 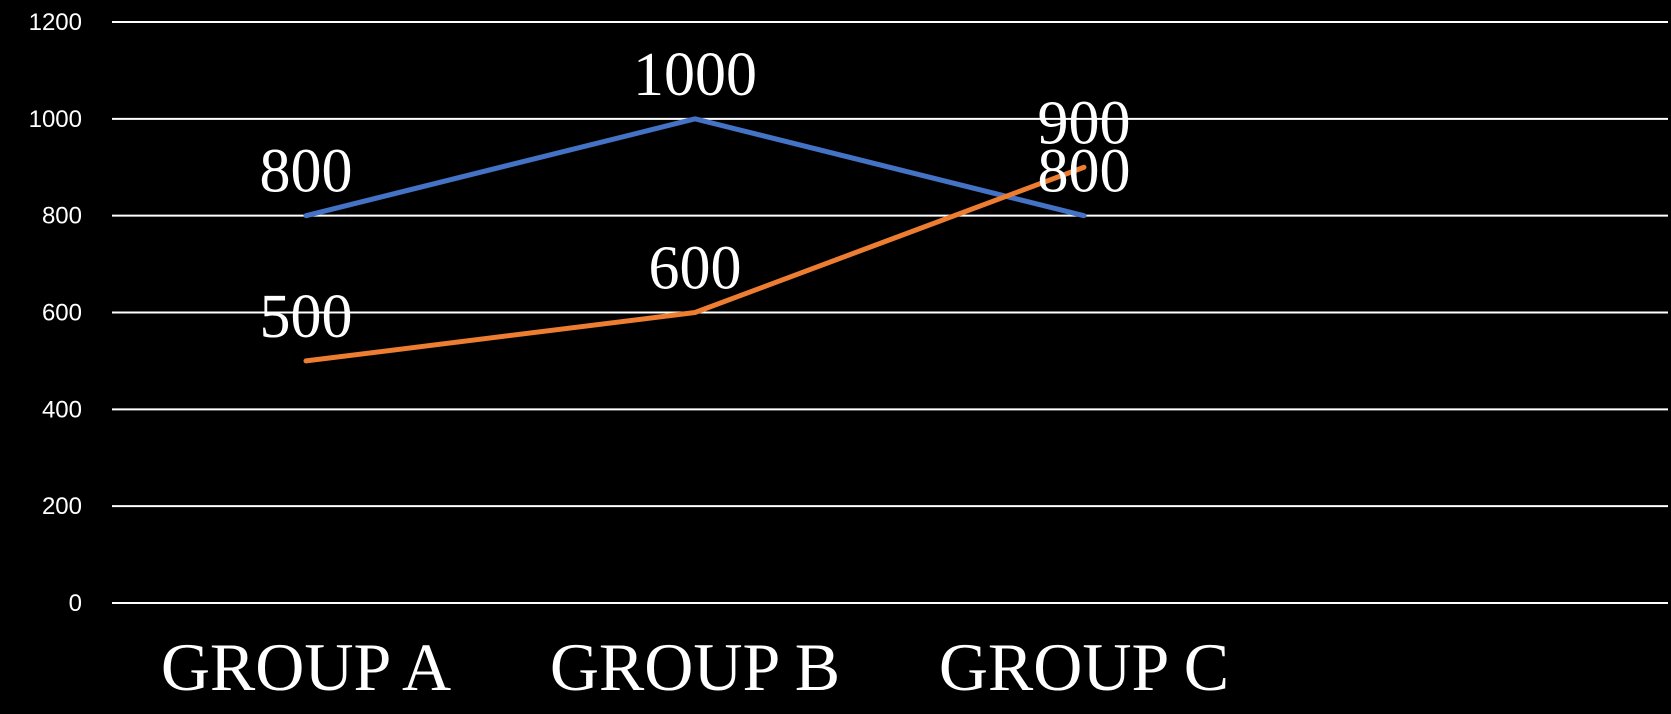 I want to click on x-tick-label: GROUP B, so click(x=695, y=667).